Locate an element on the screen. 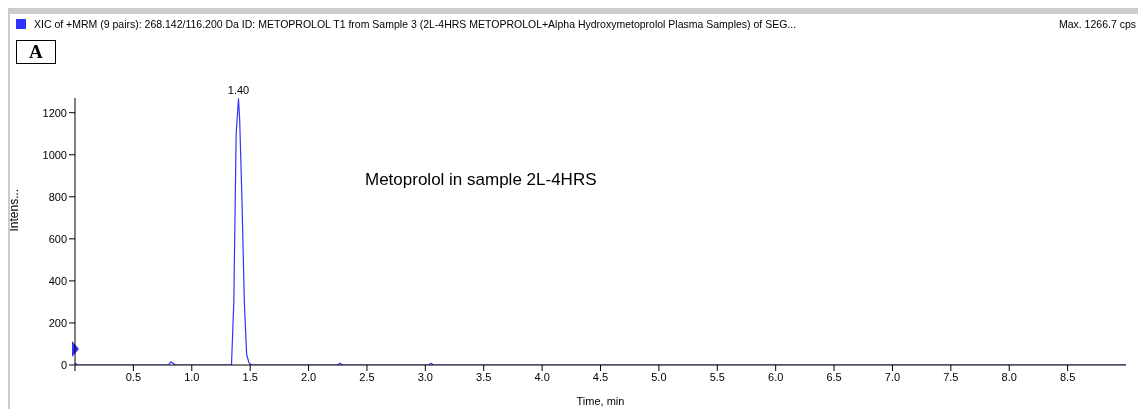 The image size is (1144, 409). y-tick-label: 400 is located at coordinates (57, 280).